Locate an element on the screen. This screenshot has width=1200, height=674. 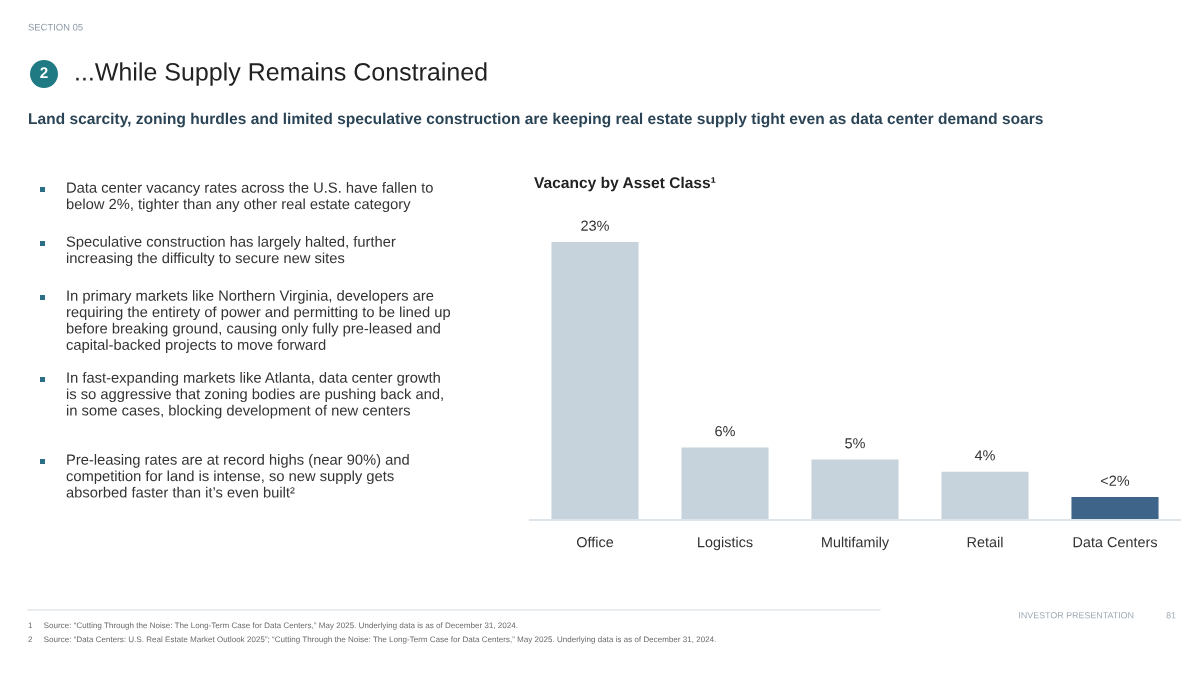
text: ...While Supply Remains Constrained is located at coordinates (281, 74).